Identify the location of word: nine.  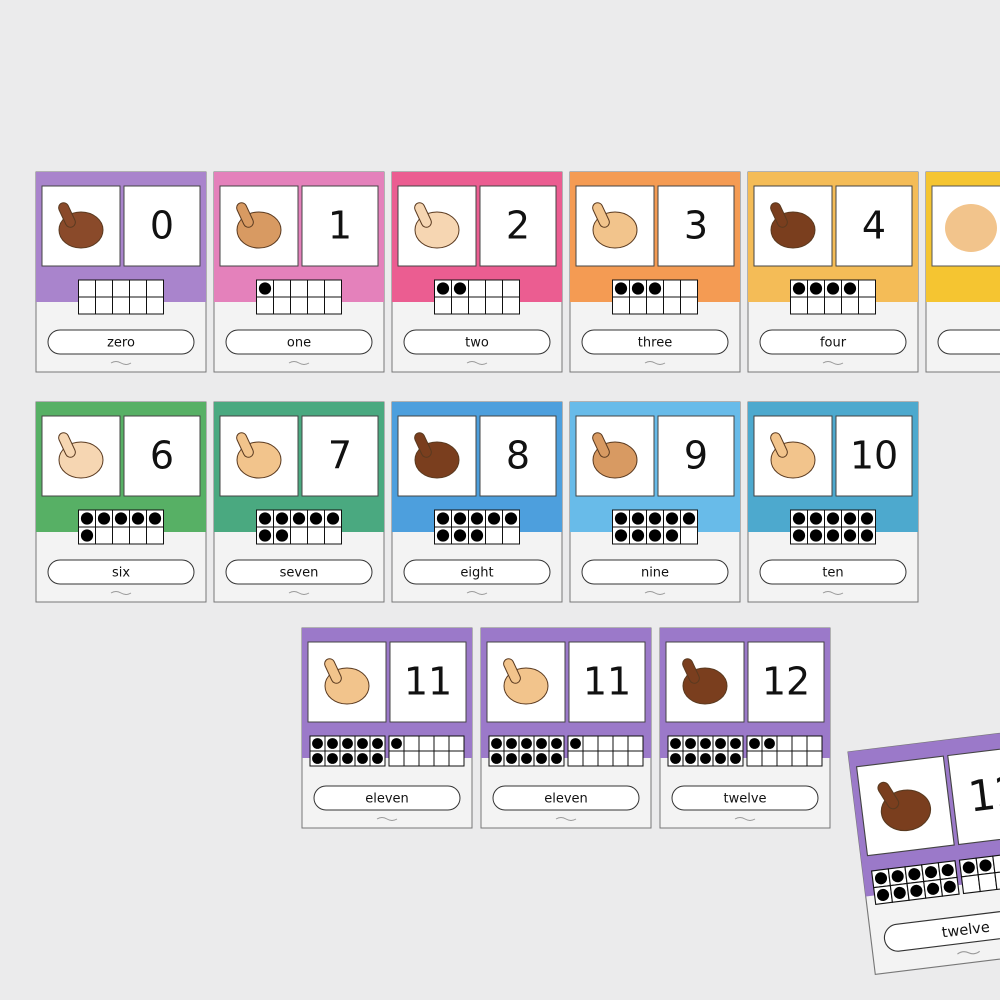
(655, 573).